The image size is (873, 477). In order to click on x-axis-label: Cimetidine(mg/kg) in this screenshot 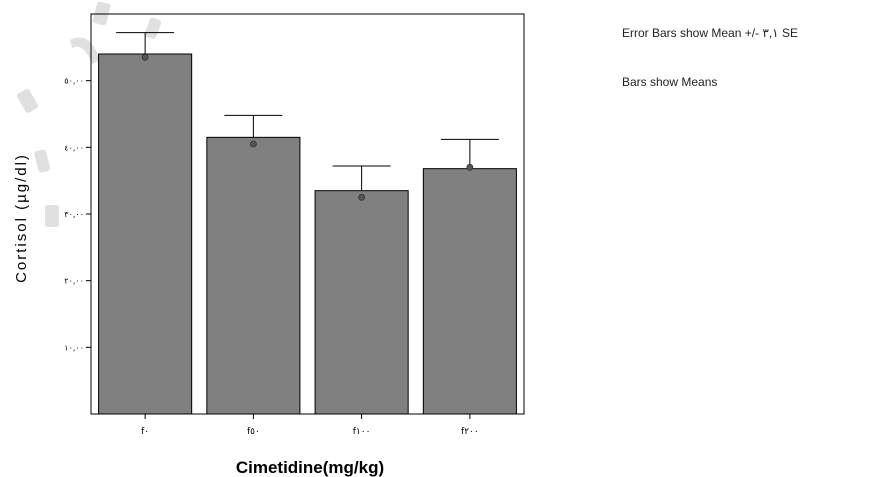, I will do `click(310, 467)`.